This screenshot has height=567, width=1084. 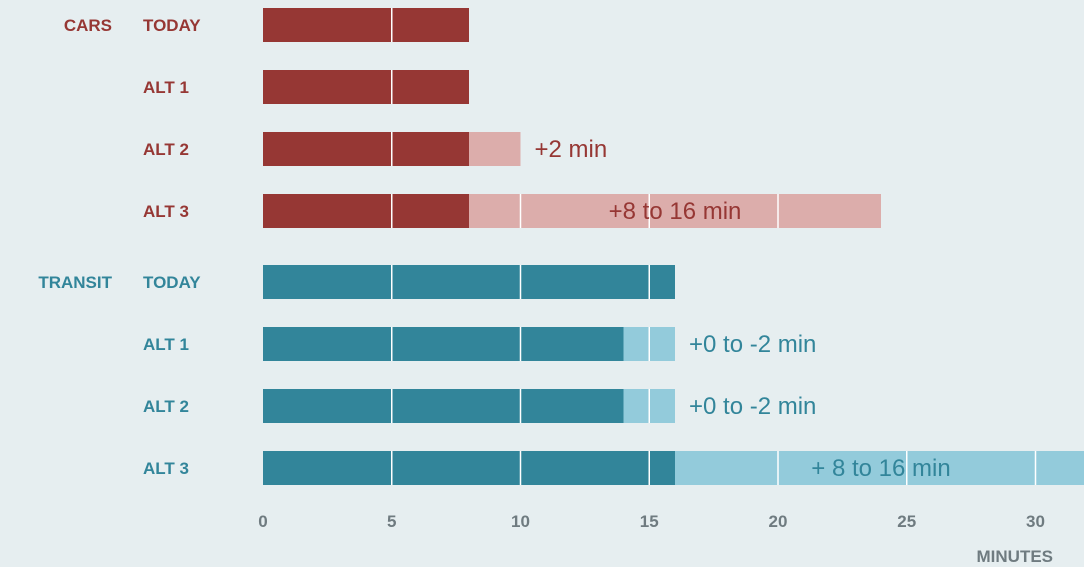 What do you see at coordinates (906, 521) in the screenshot?
I see `x-tick-label: 25` at bounding box center [906, 521].